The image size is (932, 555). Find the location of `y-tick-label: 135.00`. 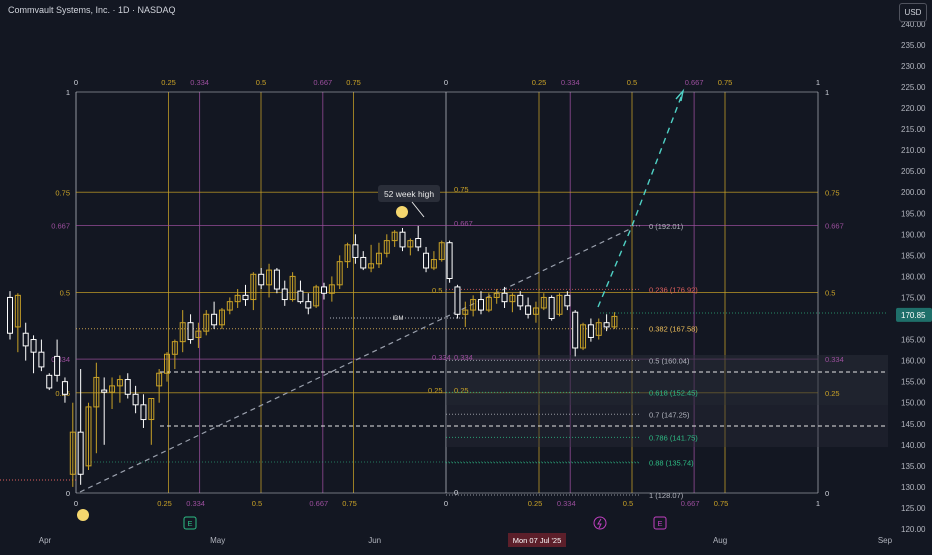

y-tick-label: 135.00 is located at coordinates (913, 466).